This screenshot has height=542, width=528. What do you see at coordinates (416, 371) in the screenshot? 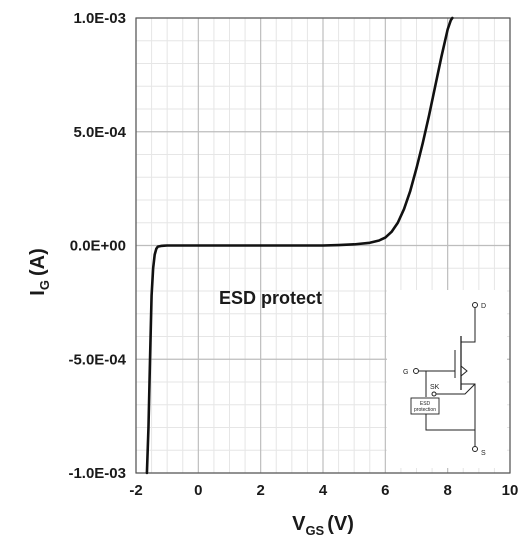
I see `gate-terminal` at bounding box center [416, 371].